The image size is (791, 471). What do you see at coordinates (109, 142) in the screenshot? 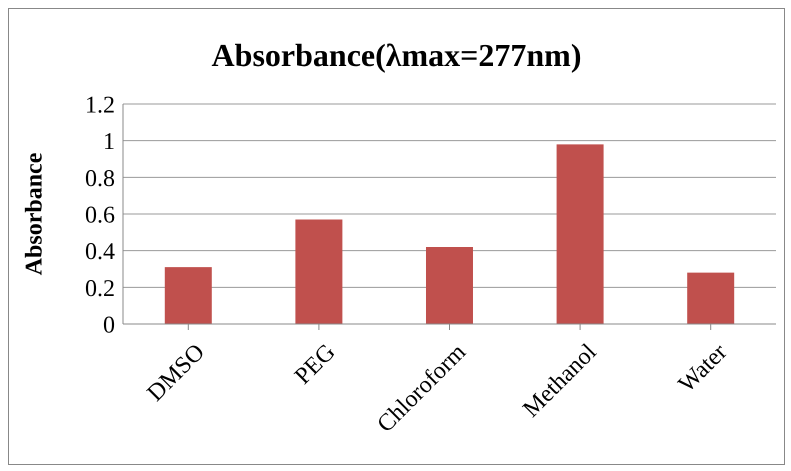
I see `y-tick-label: 1` at bounding box center [109, 142].